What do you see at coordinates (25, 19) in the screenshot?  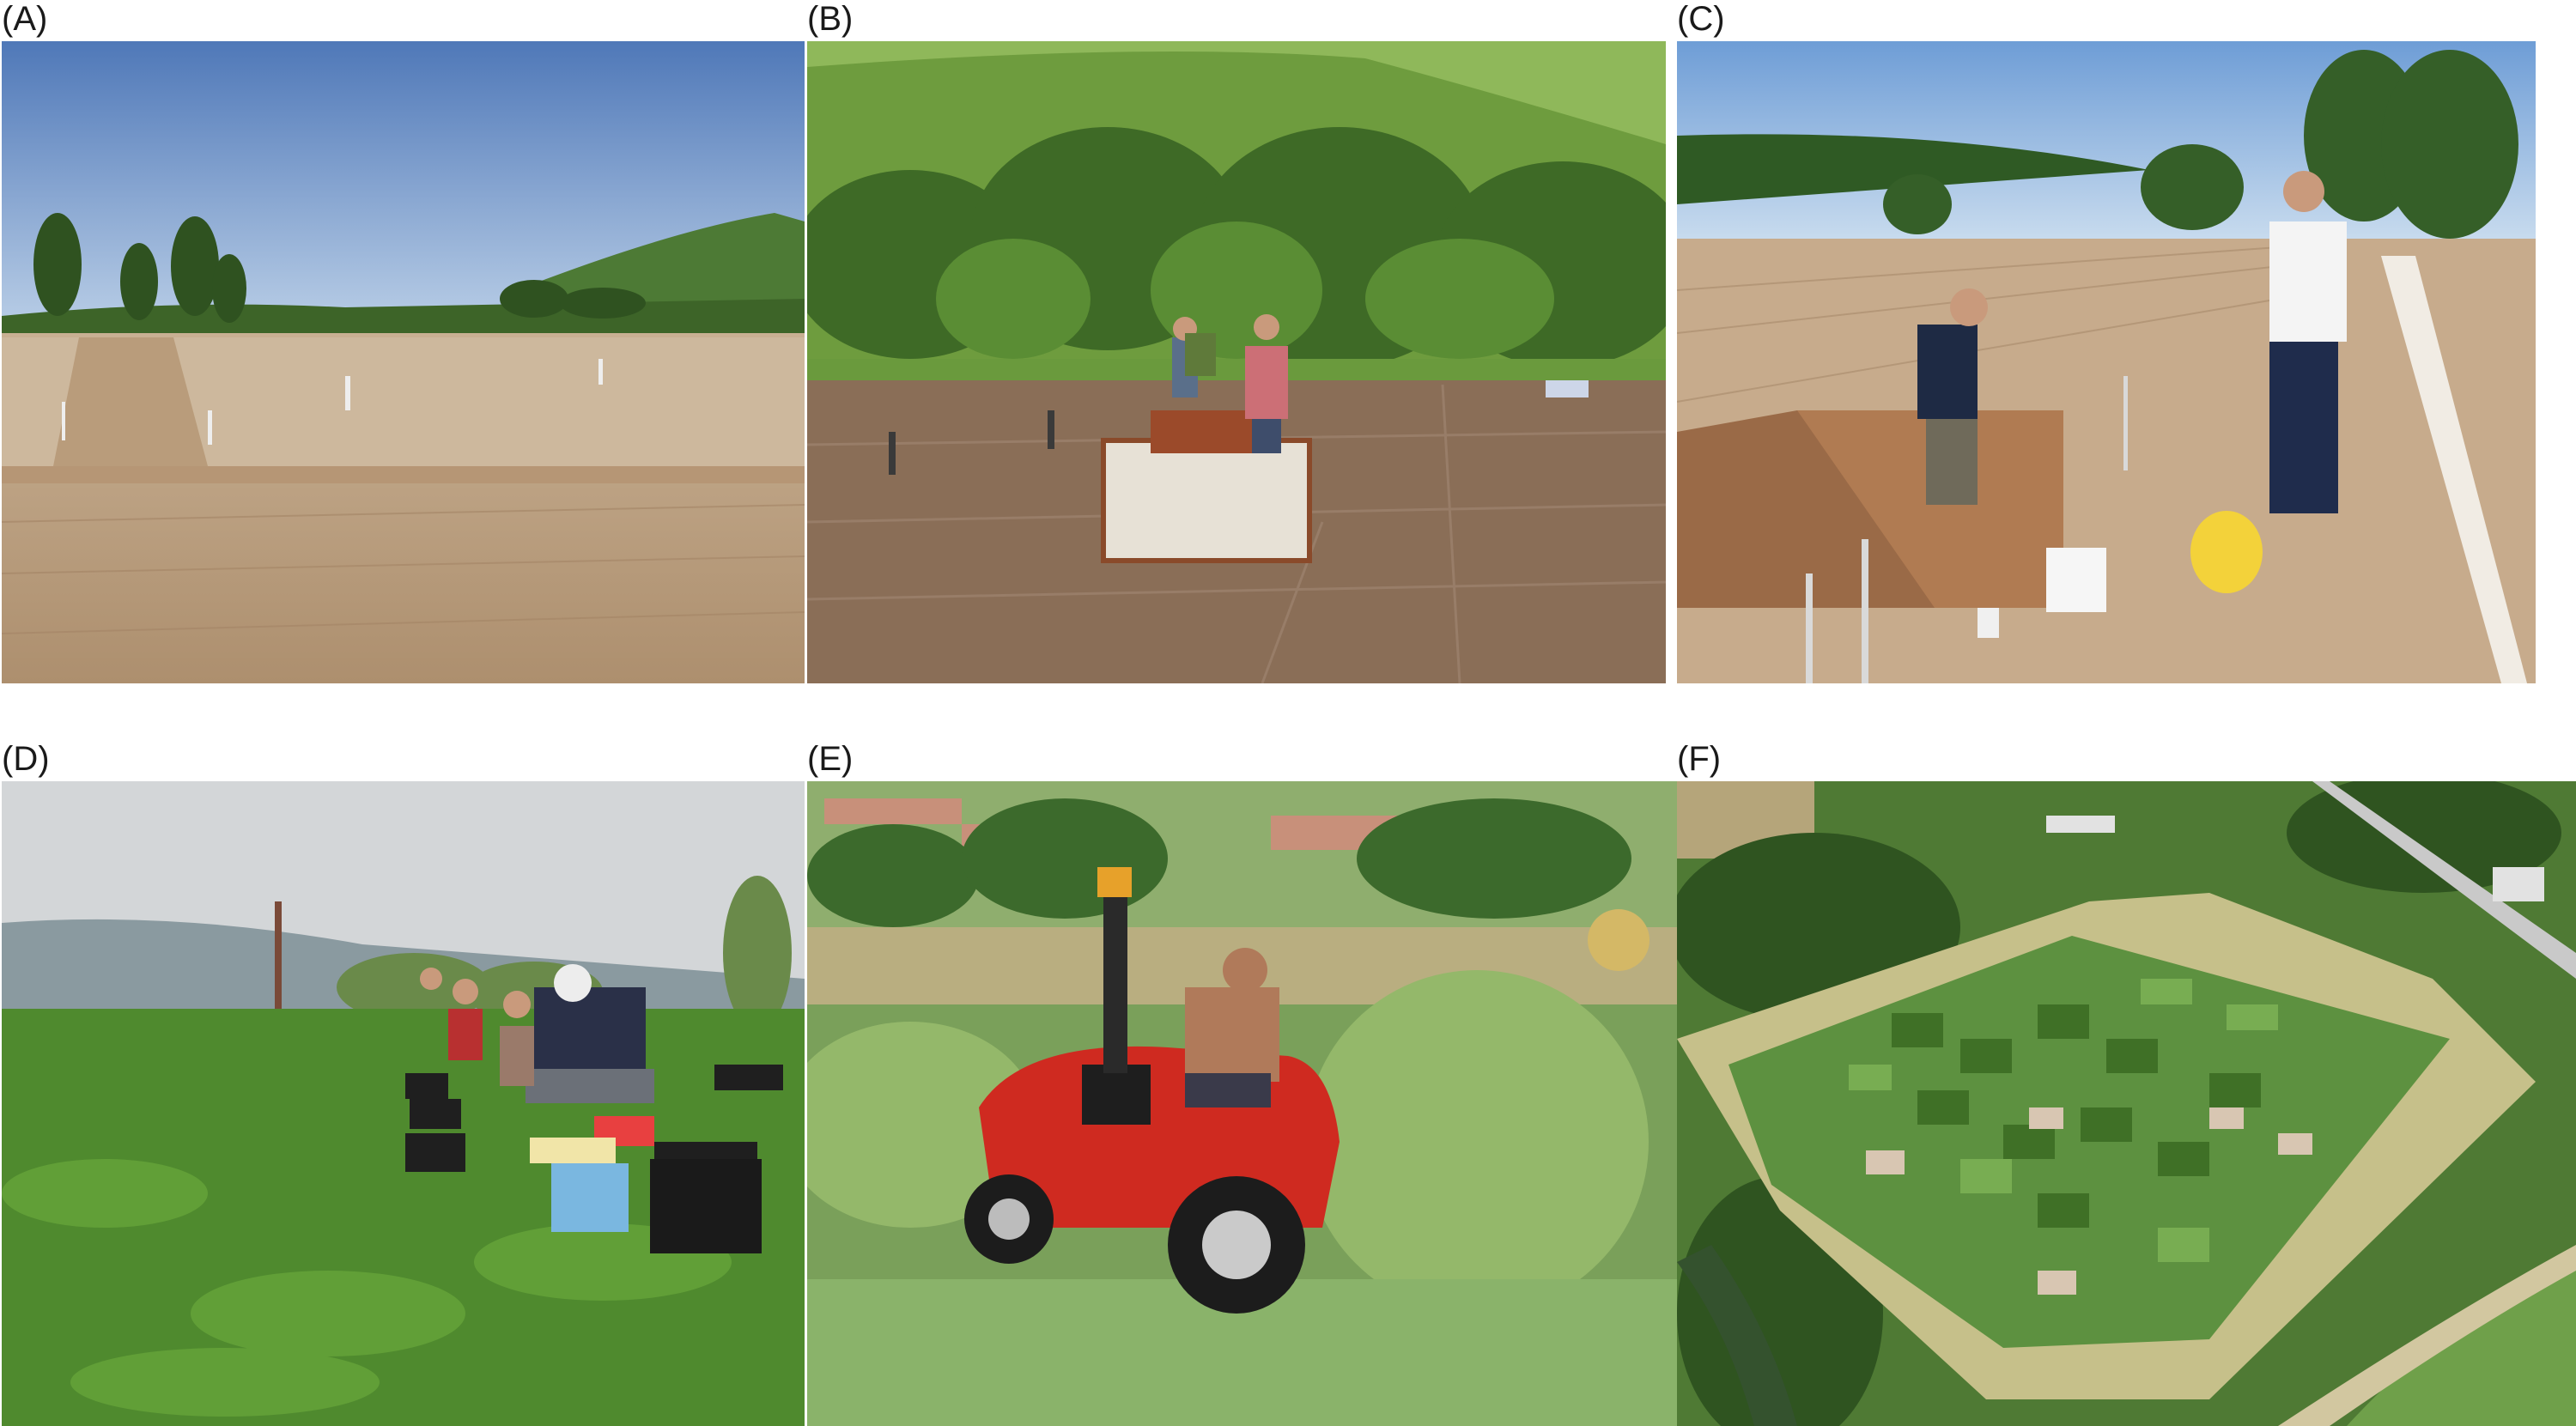 I see `panel-label-a: (A)` at bounding box center [25, 19].